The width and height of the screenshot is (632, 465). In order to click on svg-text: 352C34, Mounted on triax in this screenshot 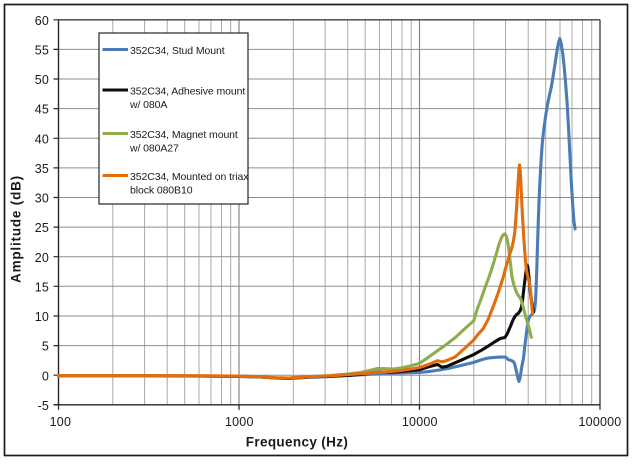, I will do `click(189, 177)`.